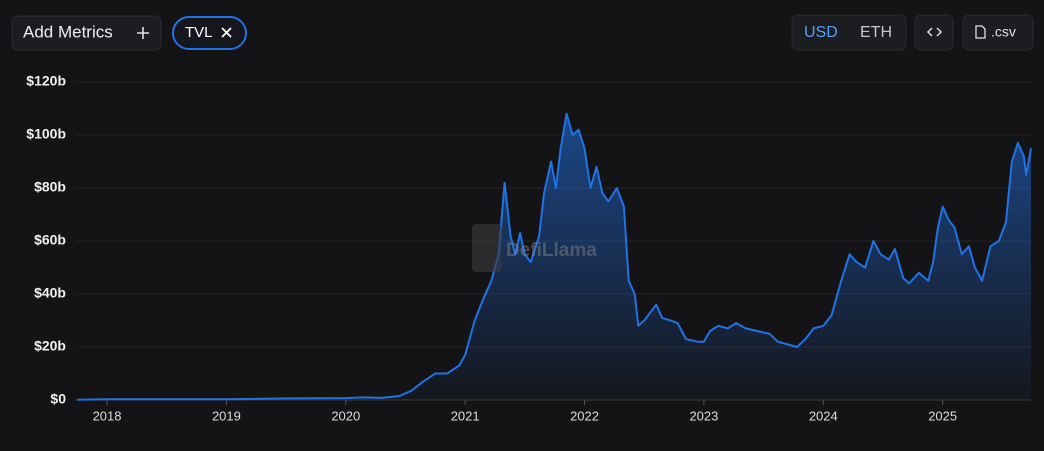 This screenshot has height=451, width=1044. I want to click on x-tick-label: 2024, so click(823, 415).